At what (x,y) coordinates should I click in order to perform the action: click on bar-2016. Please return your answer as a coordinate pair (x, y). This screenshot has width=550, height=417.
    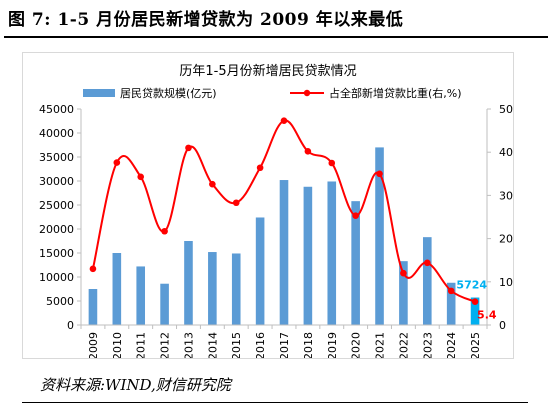
    Looking at the image, I should click on (260, 271).